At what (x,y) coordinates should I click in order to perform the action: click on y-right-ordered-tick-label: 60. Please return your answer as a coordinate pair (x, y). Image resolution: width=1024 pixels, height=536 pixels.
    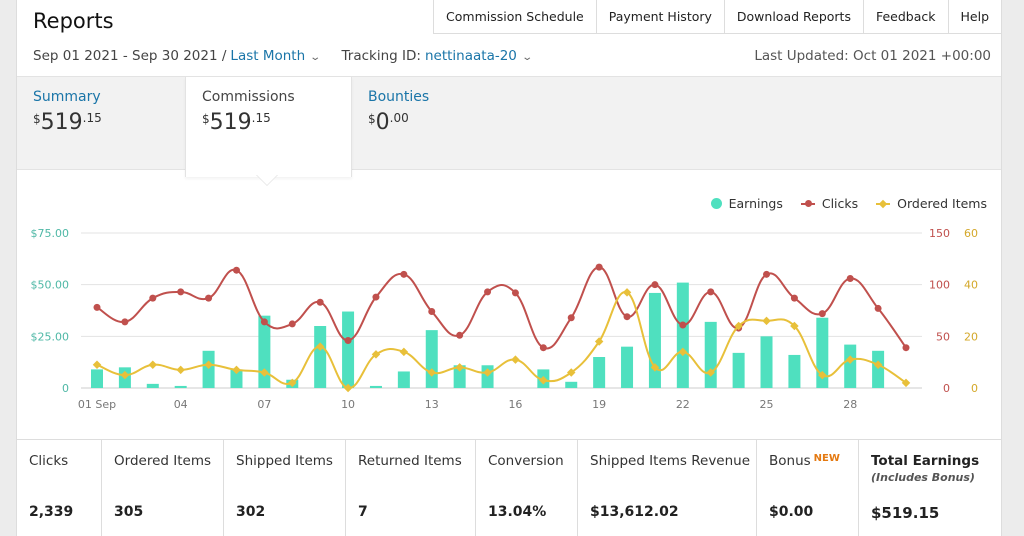
    Looking at the image, I should click on (971, 233).